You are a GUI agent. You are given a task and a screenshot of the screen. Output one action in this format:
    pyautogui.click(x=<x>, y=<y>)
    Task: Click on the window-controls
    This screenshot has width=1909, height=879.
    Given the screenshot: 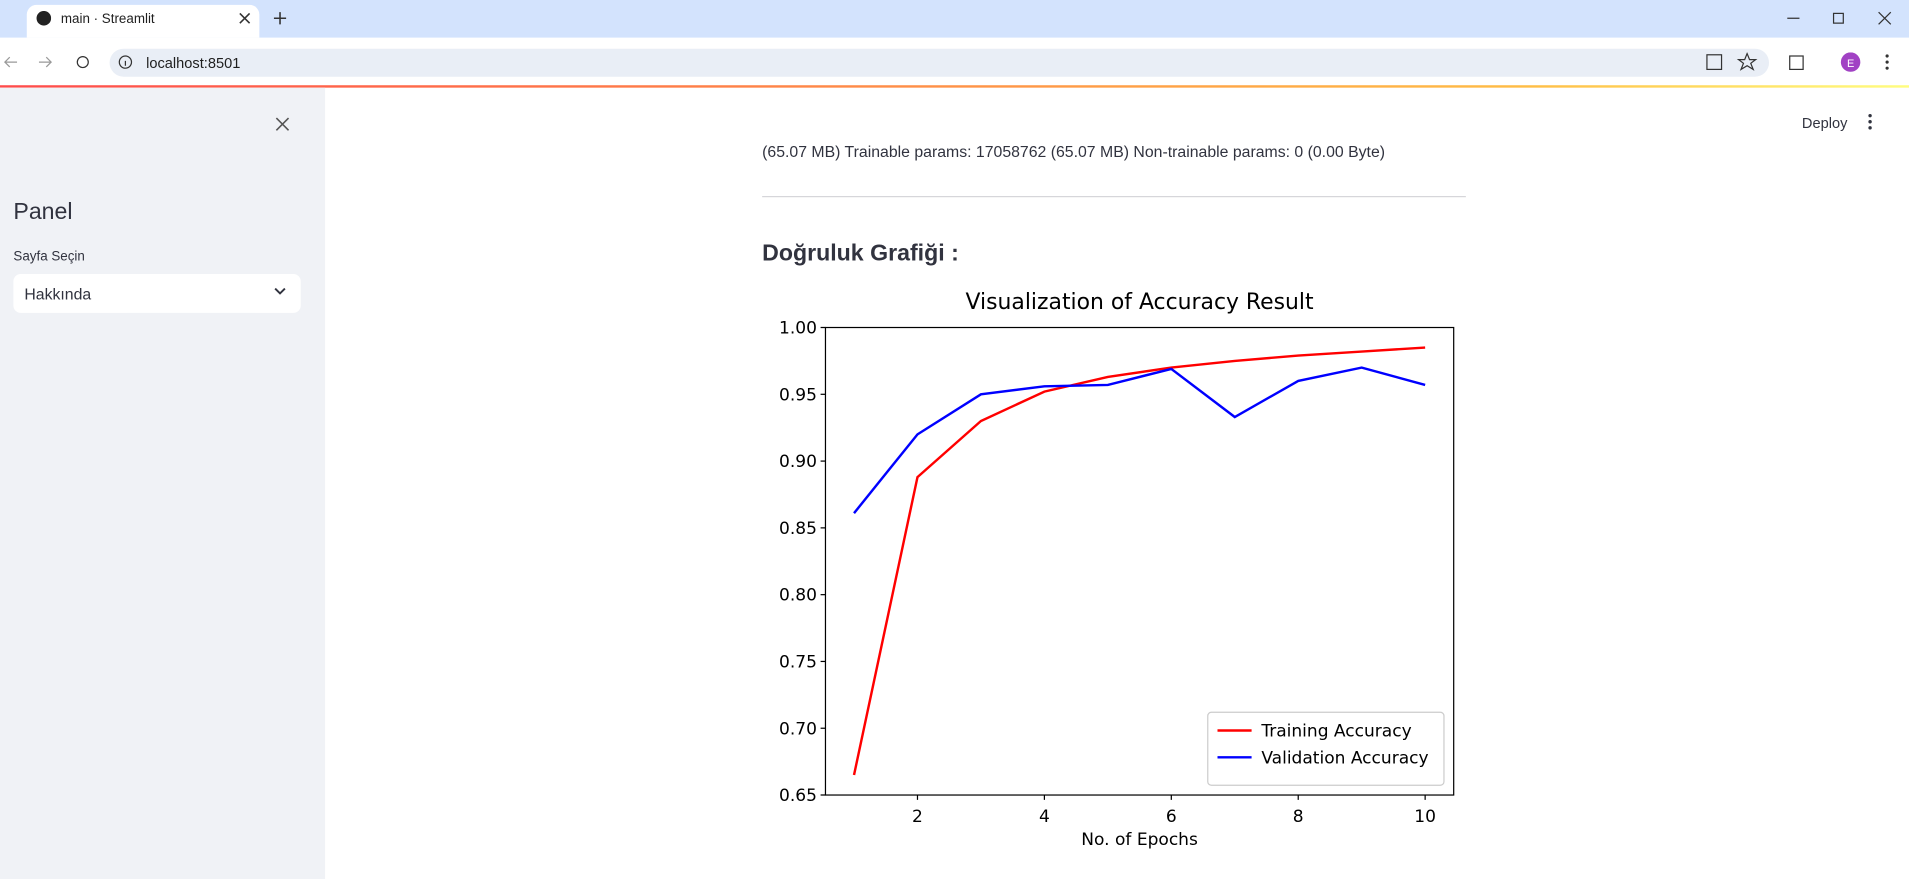 What is the action you would take?
    pyautogui.click(x=1842, y=18)
    